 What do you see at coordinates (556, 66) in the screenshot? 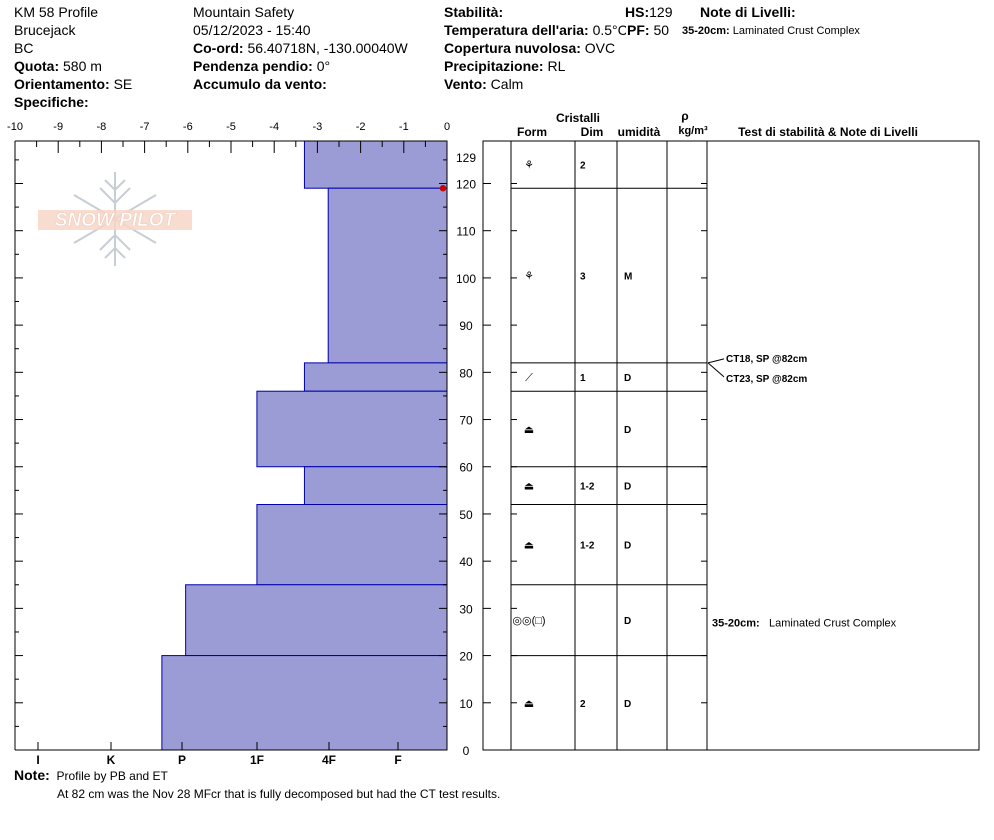
I see `precip-value: RL` at bounding box center [556, 66].